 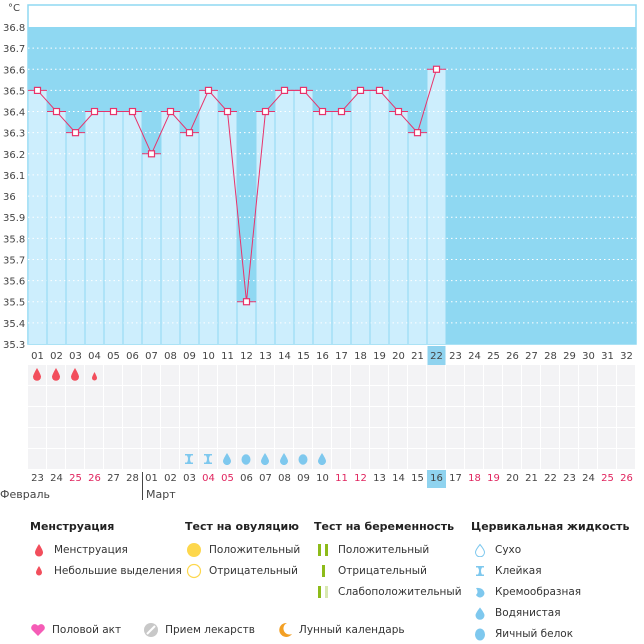 I want to click on calendar-date: 28, so click(x=132, y=478).